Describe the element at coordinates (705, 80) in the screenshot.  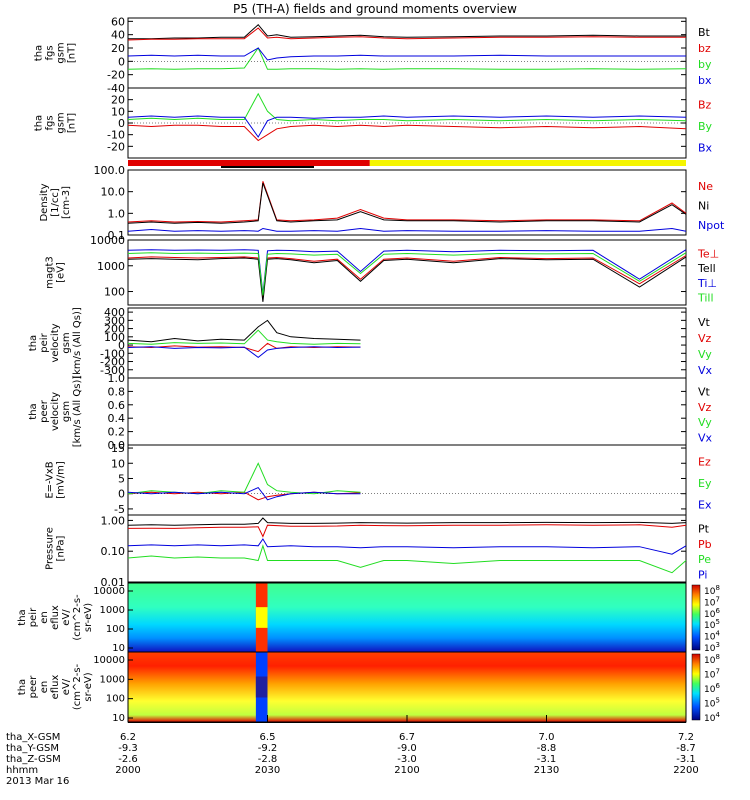
I see `legend-label: bx` at that location.